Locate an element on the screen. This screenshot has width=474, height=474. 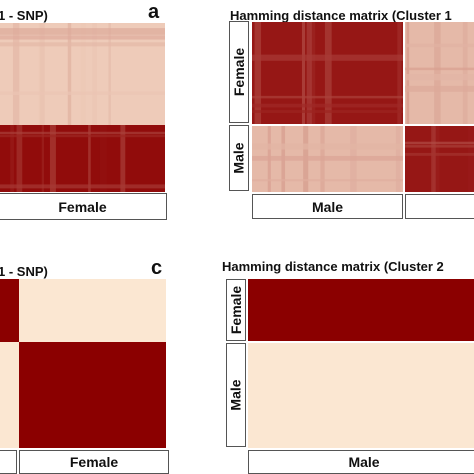
panel-b-cell-female-female-band-h0 is located at coordinates (439, 69).